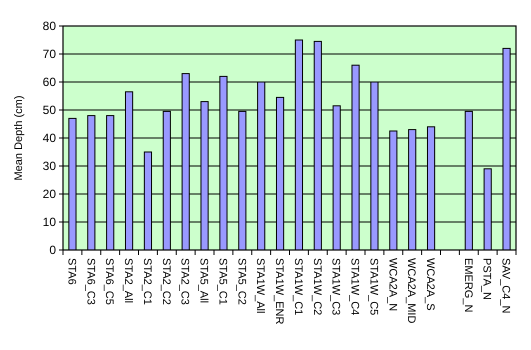 Image resolution: width=531 pixels, height=350 pixels. I want to click on x-tick-label: STA1W_ENR, so click(279, 291).